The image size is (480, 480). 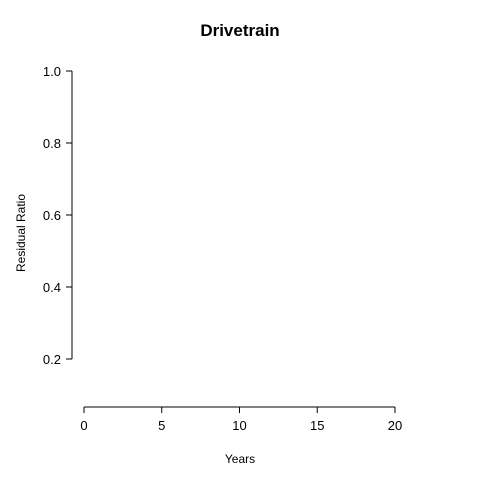 What do you see at coordinates (317, 425) in the screenshot?
I see `x-tick-label: 15` at bounding box center [317, 425].